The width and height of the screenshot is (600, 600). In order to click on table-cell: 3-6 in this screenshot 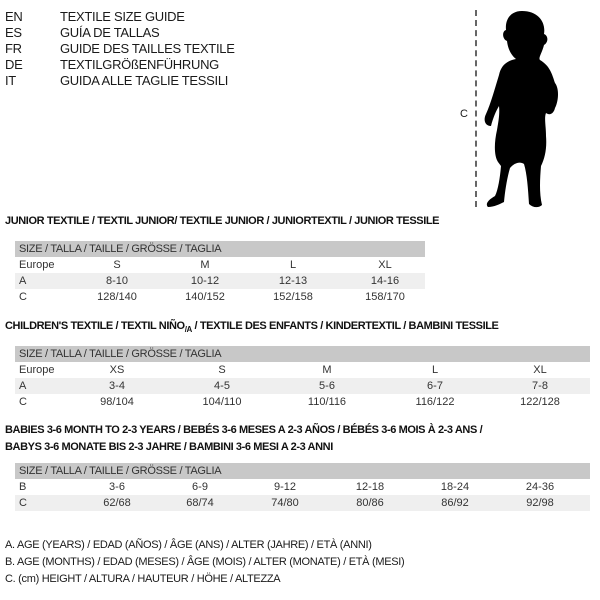, I will do `click(117, 487)`.